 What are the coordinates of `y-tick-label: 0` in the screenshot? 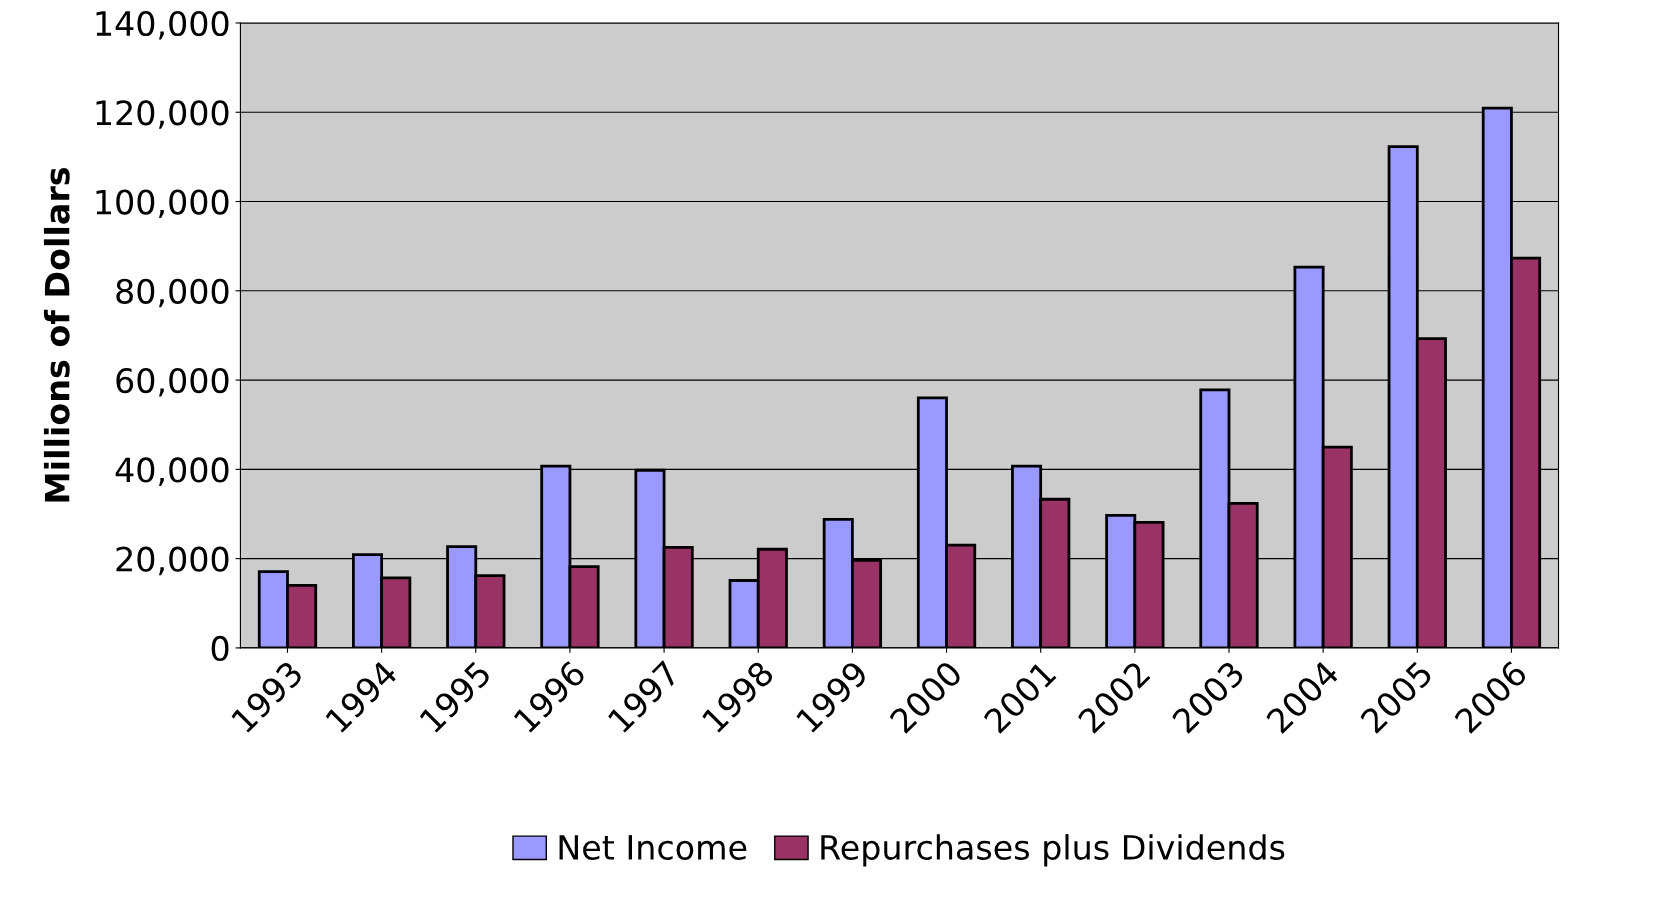 It's located at (220, 648).